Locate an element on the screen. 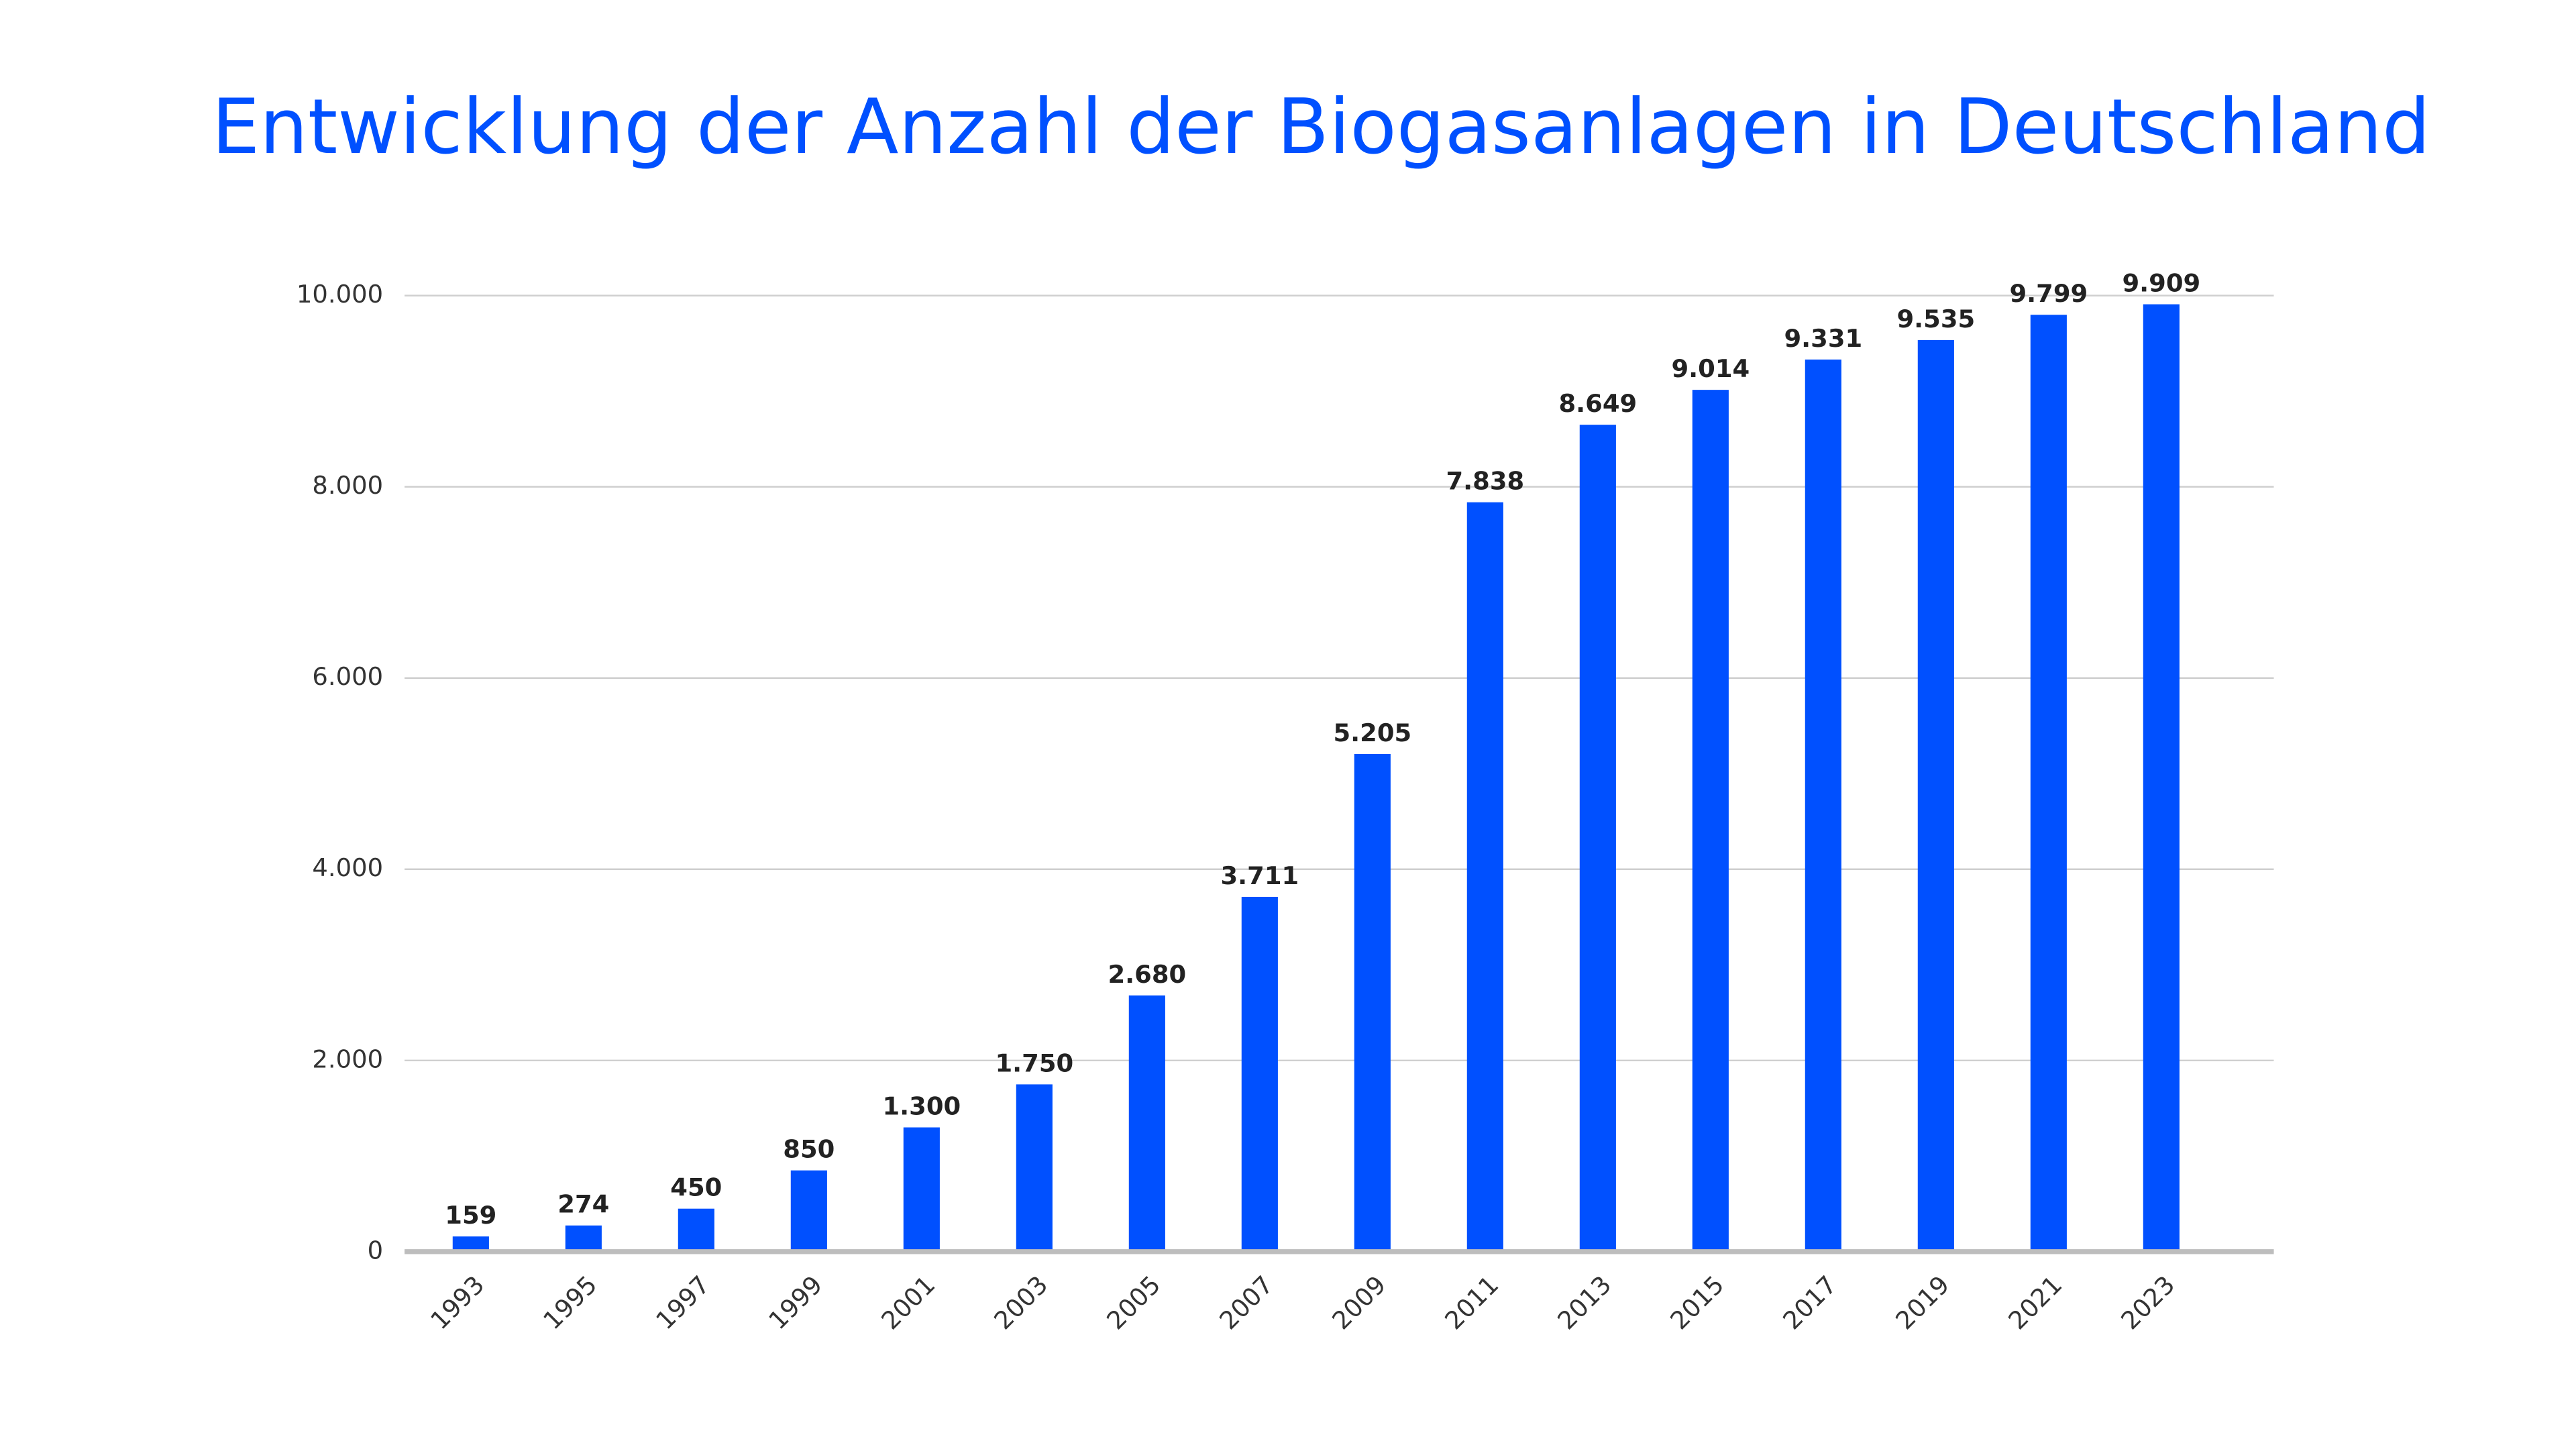  x-tick-label: 1995 is located at coordinates (570, 1303).